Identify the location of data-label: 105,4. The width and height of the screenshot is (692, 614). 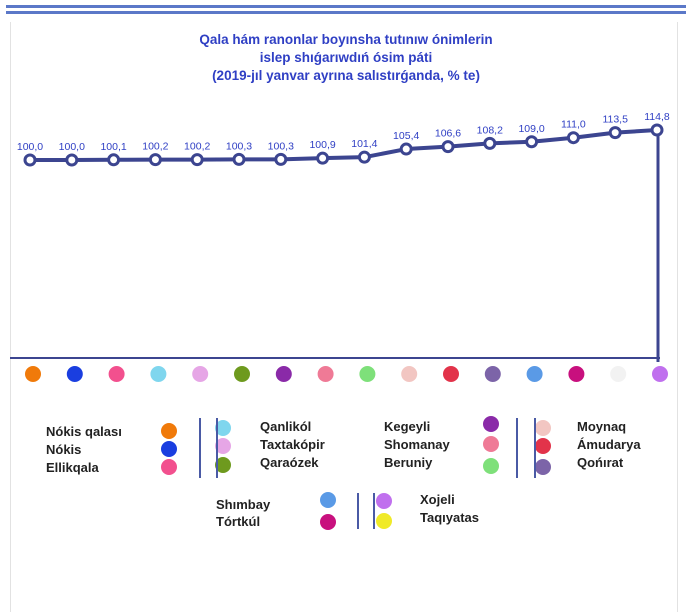
(406, 136).